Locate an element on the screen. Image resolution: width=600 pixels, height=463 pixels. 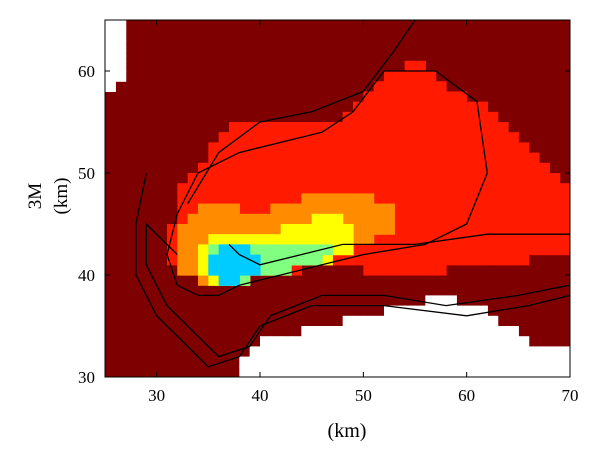
y-tick-label: 30 is located at coordinates (86, 377).